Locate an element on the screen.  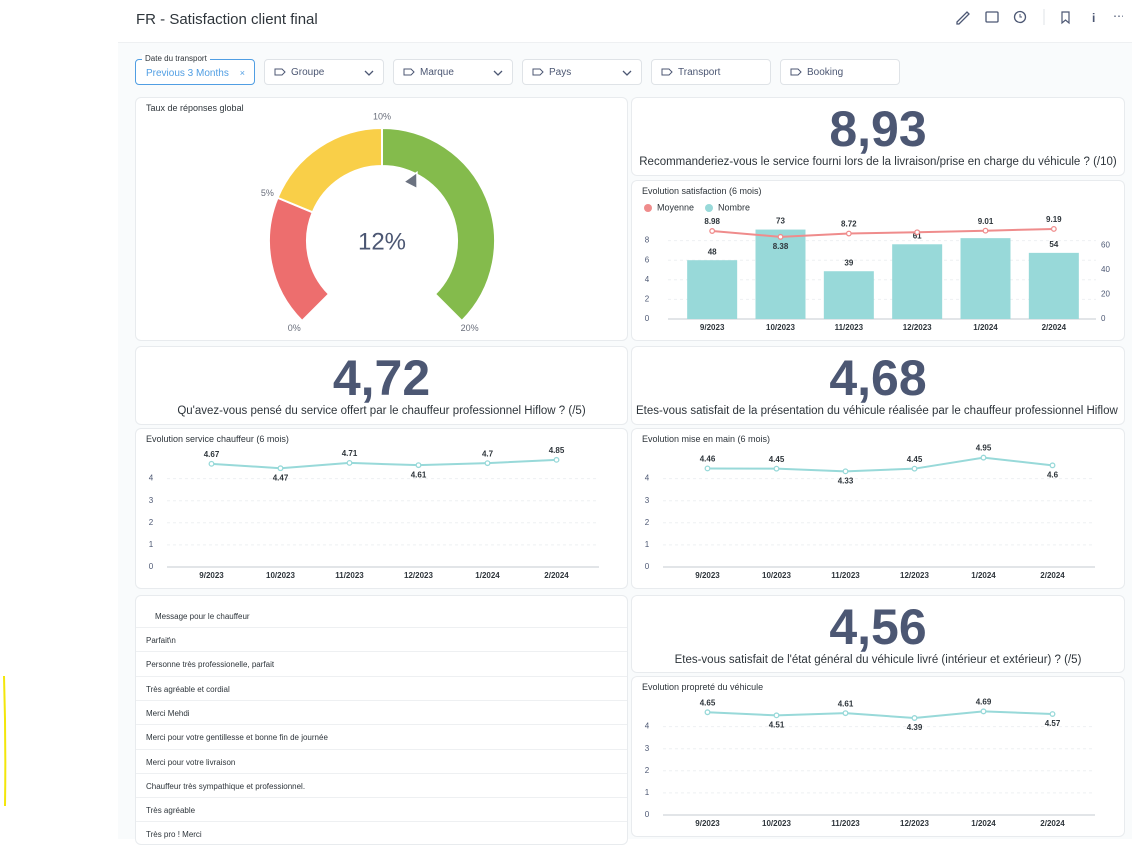
table-cell: Très agréable et cordial is located at coordinates (188, 689).